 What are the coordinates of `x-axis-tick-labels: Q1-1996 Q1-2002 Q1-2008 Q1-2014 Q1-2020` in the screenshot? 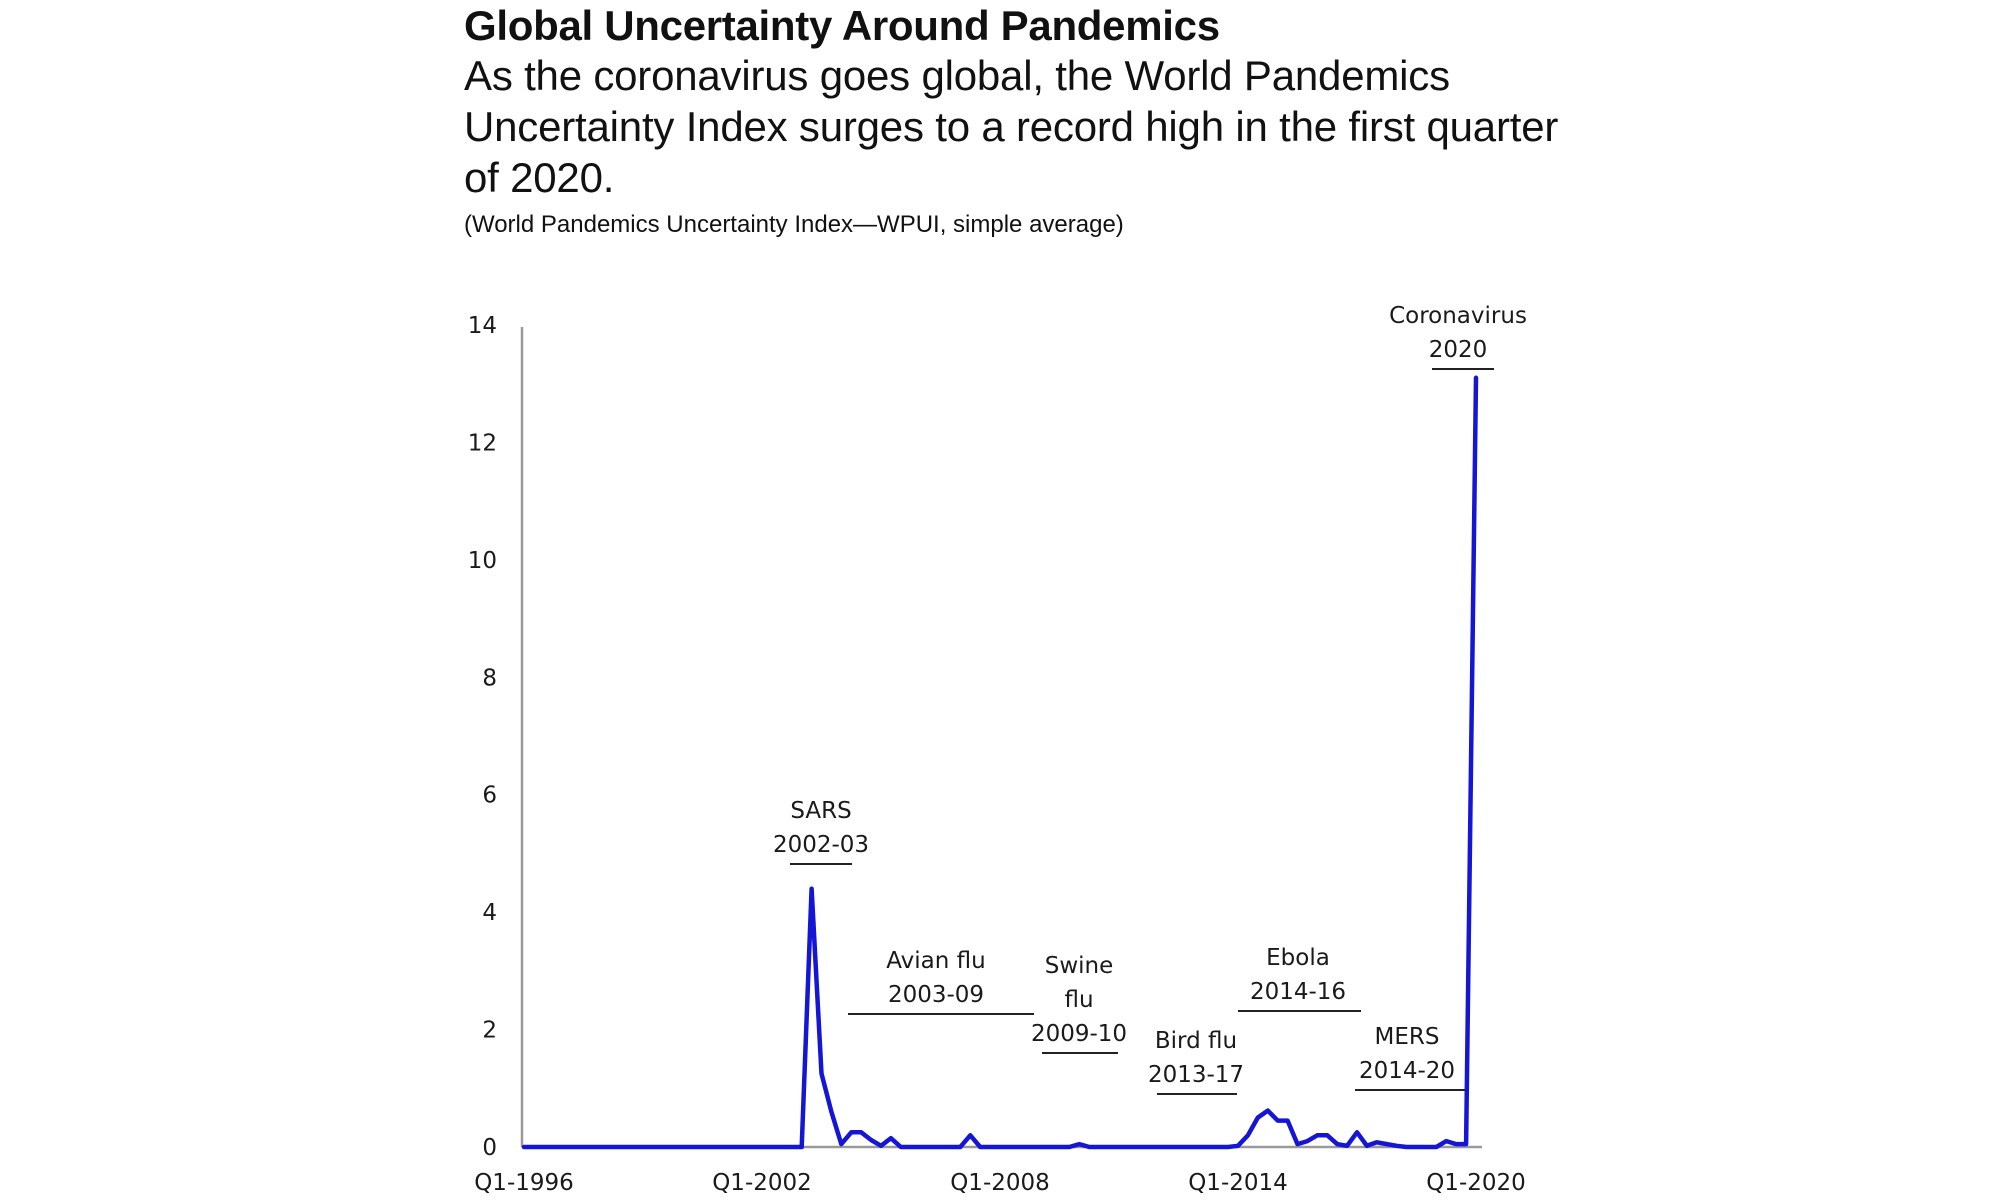 It's located at (1000, 1183).